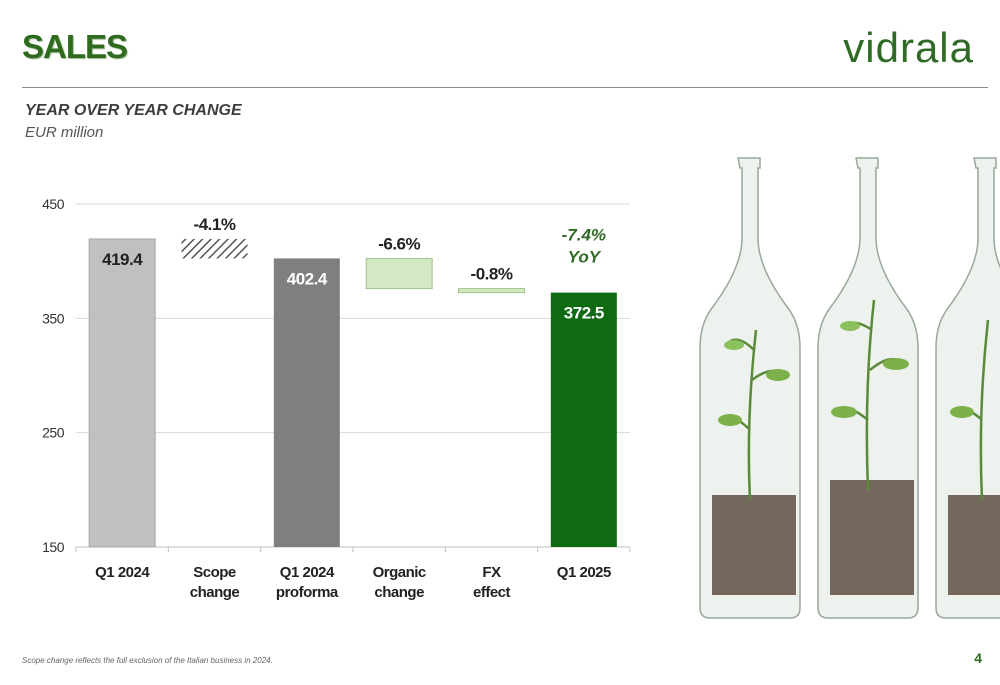 The height and width of the screenshot is (685, 1000). I want to click on bar-q1-2024-proforma, so click(306, 402).